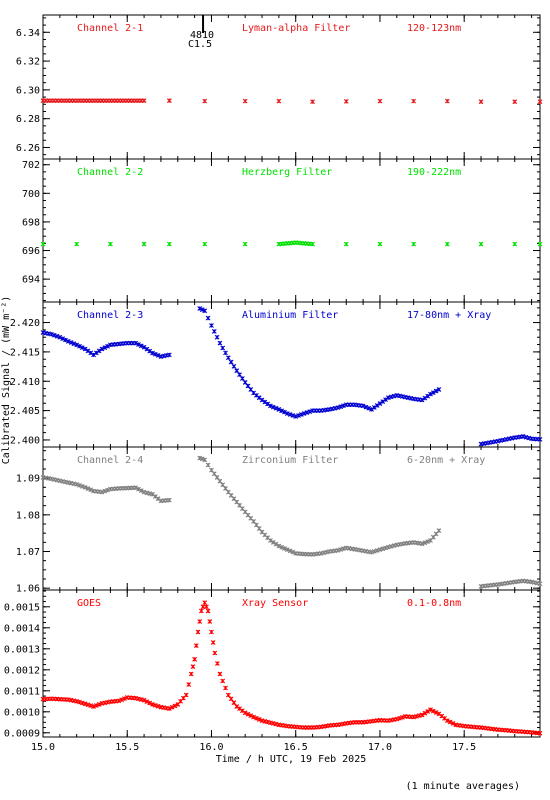 The width and height of the screenshot is (550, 800). I want to click on y-tick-label: 6.34, so click(28, 33).